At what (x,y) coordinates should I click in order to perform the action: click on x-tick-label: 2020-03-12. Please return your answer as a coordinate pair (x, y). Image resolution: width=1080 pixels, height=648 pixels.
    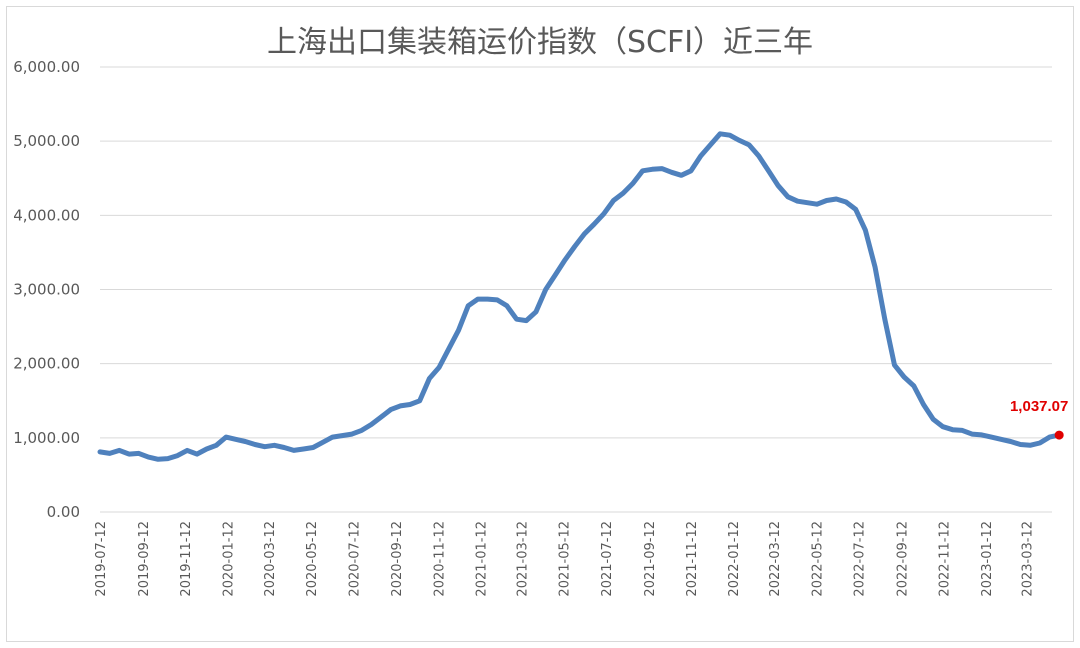
    Looking at the image, I should click on (270, 559).